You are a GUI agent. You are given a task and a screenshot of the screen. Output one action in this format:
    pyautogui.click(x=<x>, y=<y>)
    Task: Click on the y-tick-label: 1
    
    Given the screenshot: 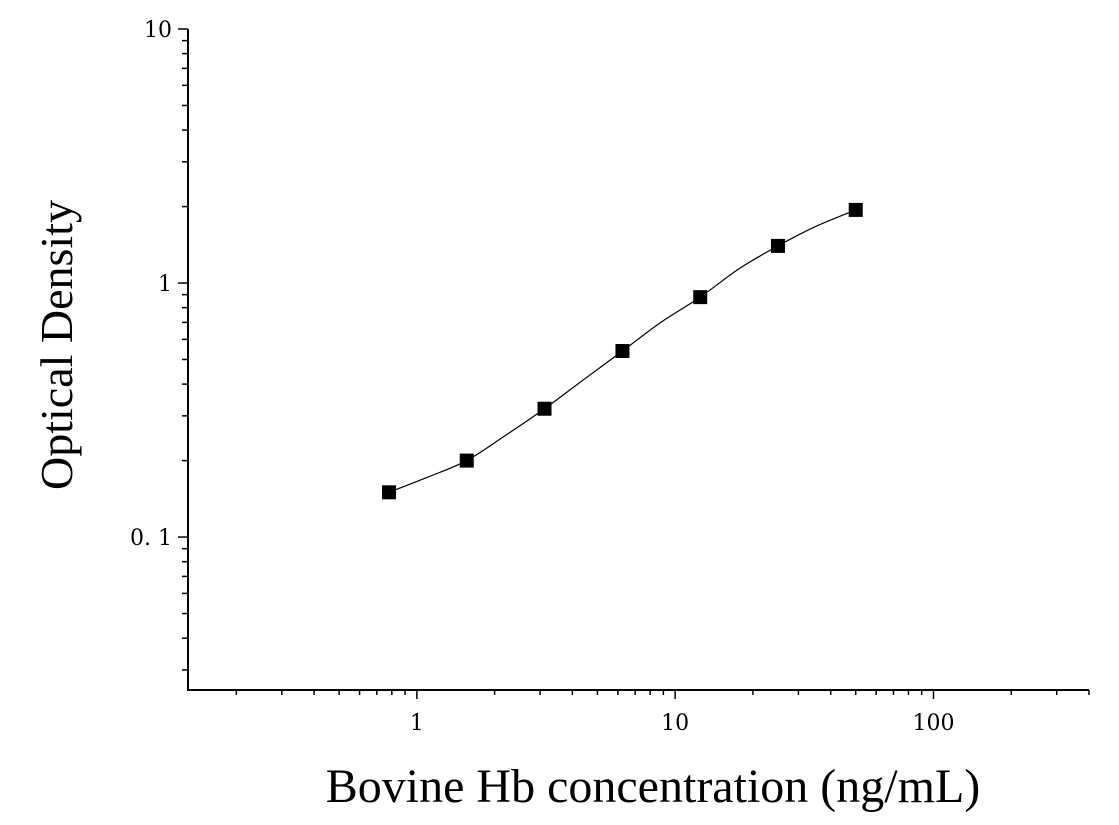 What is the action you would take?
    pyautogui.click(x=165, y=284)
    